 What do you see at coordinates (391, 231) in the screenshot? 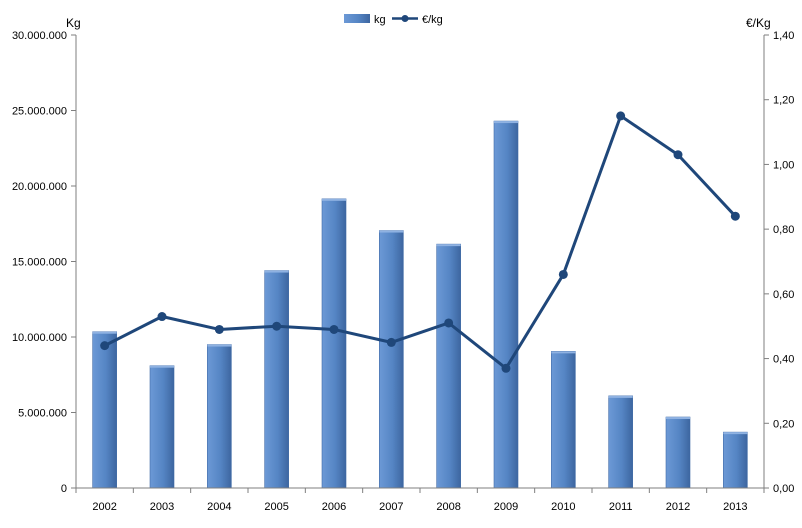
I see `bar-top-highlight-2007` at bounding box center [391, 231].